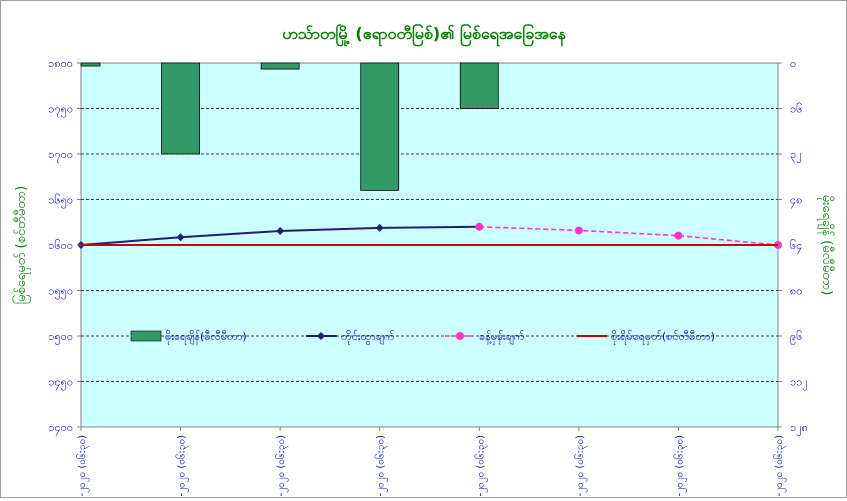 The width and height of the screenshot is (847, 501). I want to click on left-tick-label: ၁၆၀၀, so click(60, 245).